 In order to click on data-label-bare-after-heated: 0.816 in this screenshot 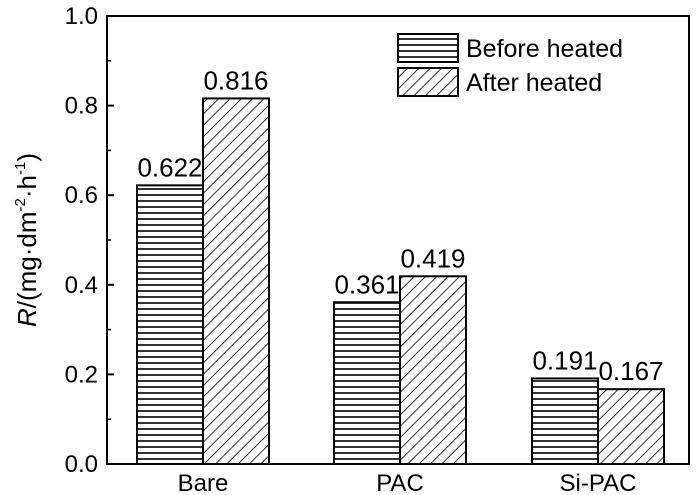, I will do `click(235, 80)`.